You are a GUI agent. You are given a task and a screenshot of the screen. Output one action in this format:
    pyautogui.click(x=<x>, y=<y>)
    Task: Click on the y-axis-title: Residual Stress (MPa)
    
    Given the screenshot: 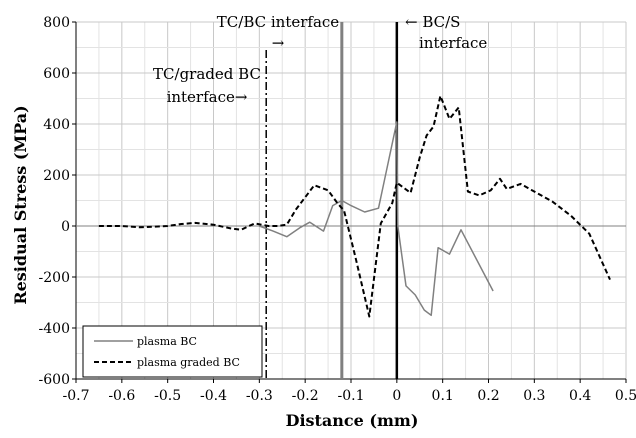 What is the action you would take?
    pyautogui.click(x=20, y=204)
    